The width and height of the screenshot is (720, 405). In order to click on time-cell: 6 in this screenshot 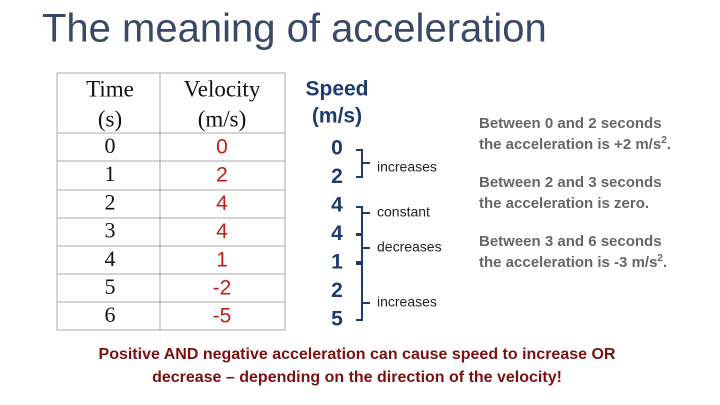, I will do `click(110, 314)`.